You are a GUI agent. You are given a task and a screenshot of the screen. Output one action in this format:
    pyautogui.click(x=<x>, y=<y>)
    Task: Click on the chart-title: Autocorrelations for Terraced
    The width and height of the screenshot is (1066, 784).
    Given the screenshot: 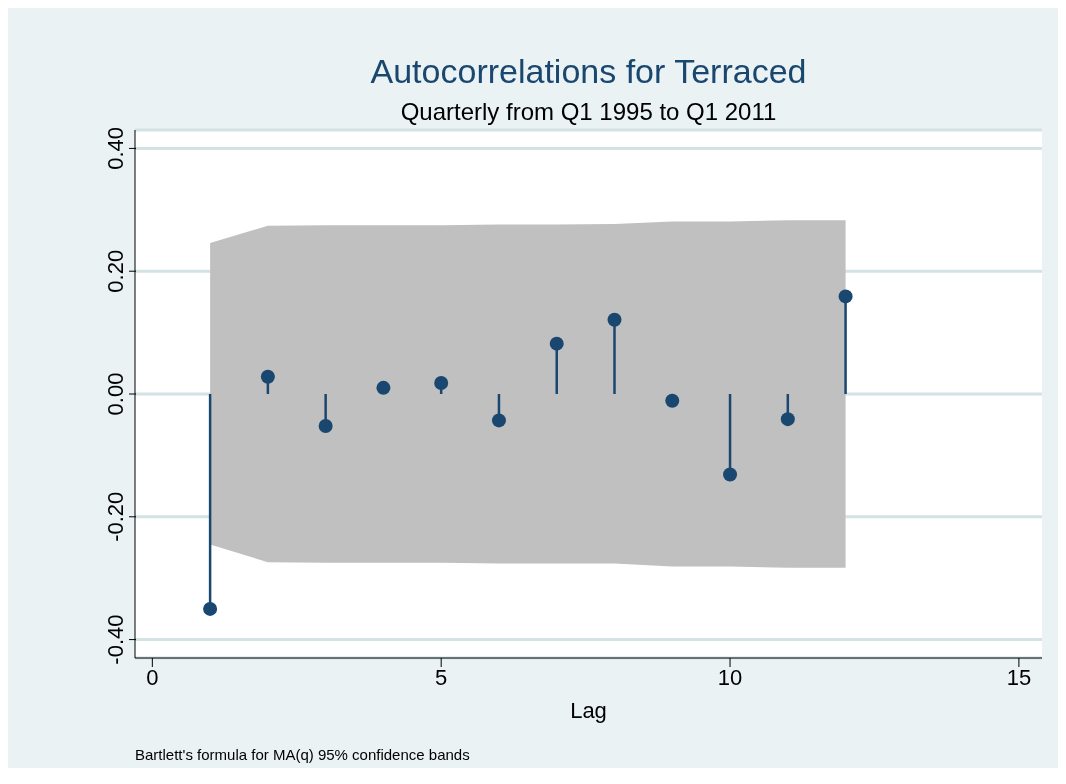 What is the action you would take?
    pyautogui.click(x=588, y=71)
    